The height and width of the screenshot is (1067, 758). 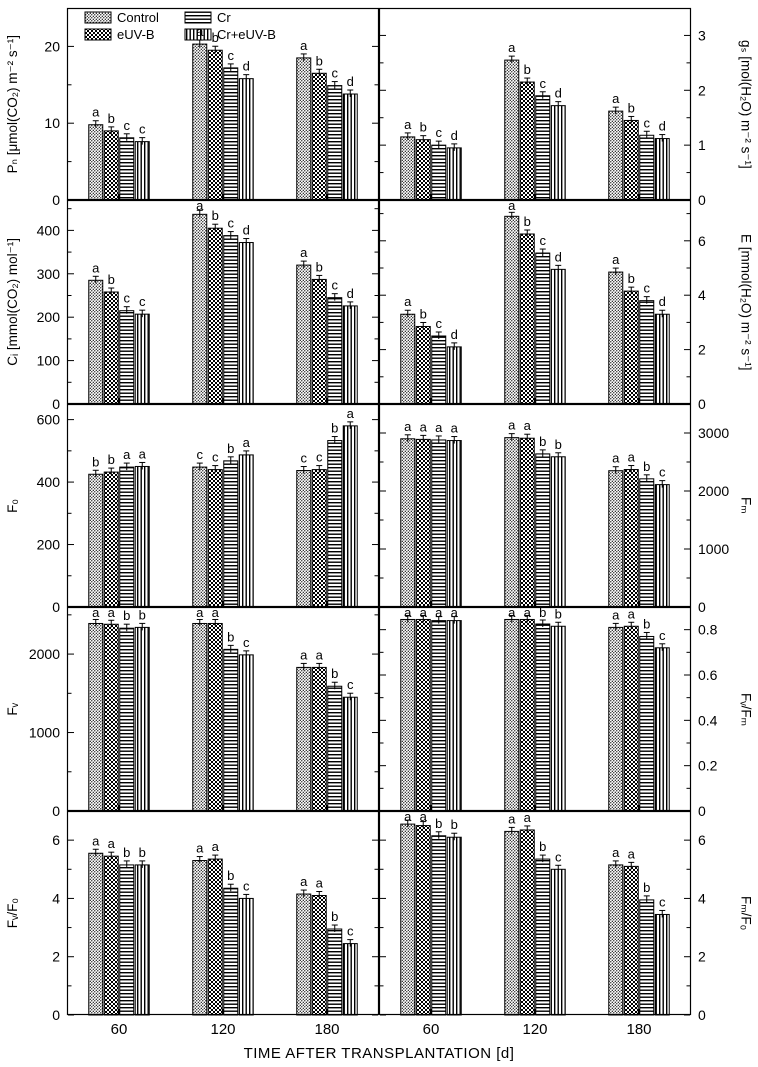 What do you see at coordinates (708, 675) in the screenshot?
I see `svg-text: 0.6` at bounding box center [708, 675].